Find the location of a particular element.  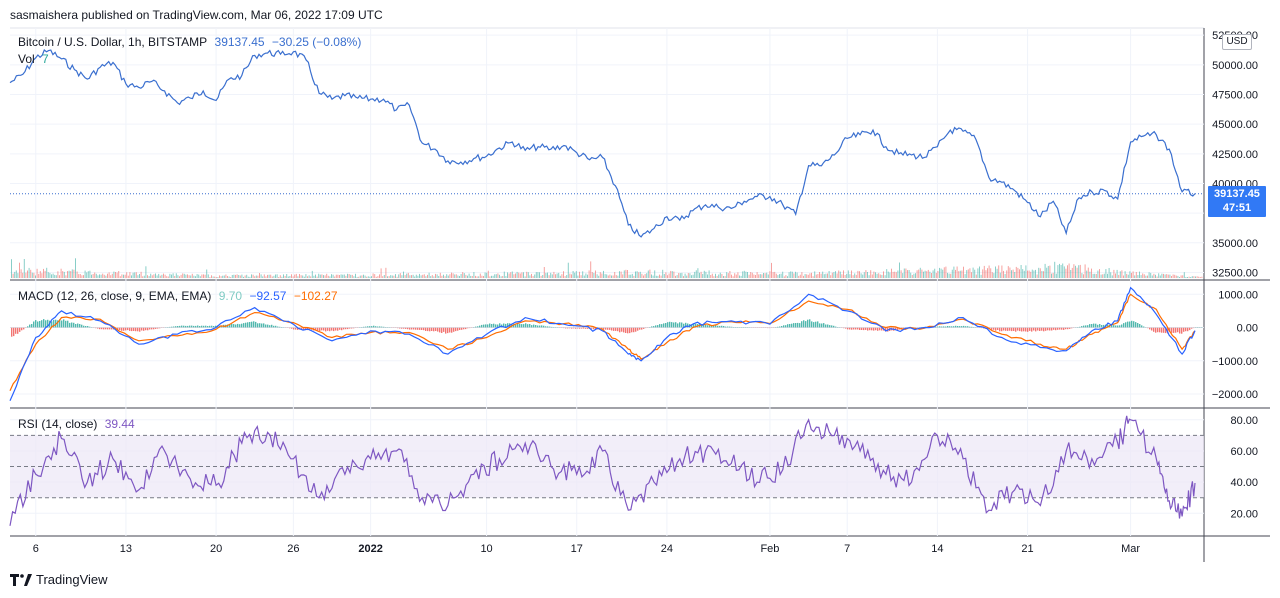

x-tick-label: 7 is located at coordinates (847, 549).